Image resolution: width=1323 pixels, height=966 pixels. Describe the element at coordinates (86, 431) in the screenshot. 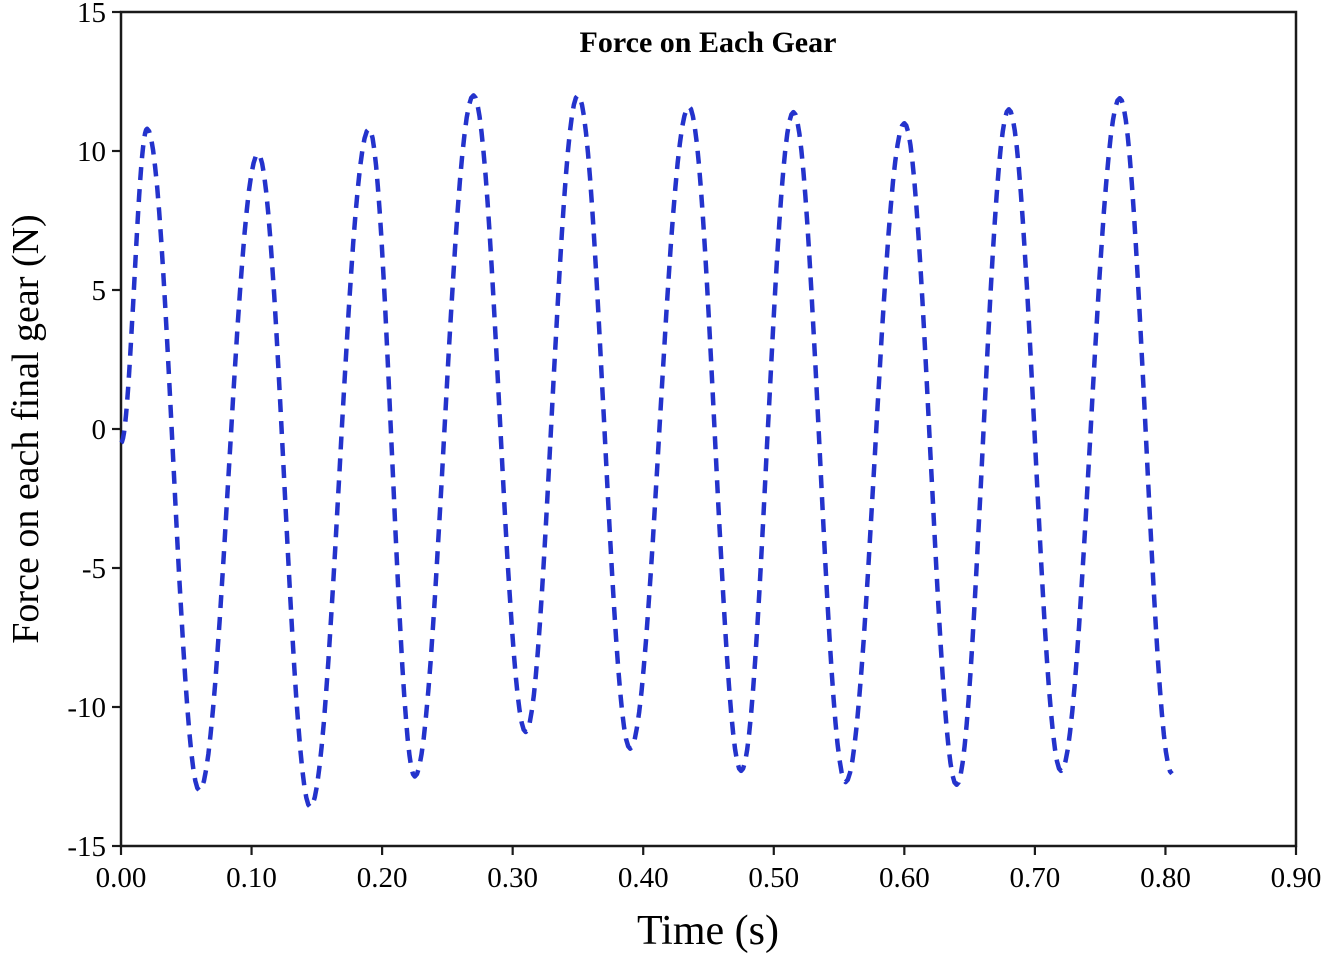

I see `y-tick-labels: -15 -10 -5 0 5 10 15` at that location.